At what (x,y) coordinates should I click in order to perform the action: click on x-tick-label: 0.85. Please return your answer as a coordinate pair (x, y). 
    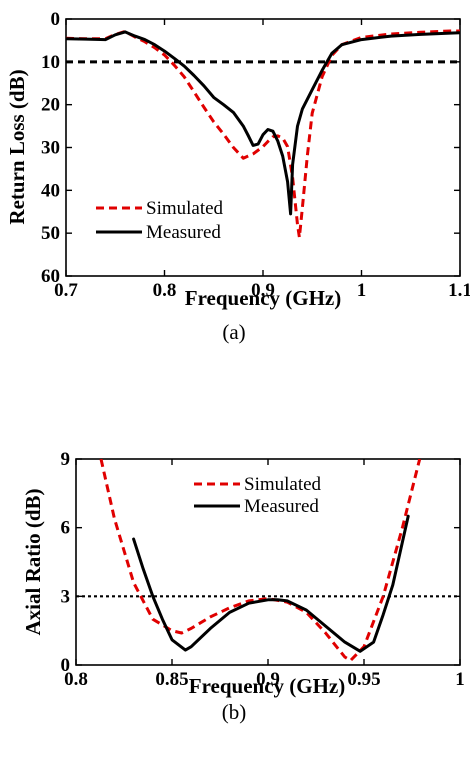
    Looking at the image, I should click on (171, 679).